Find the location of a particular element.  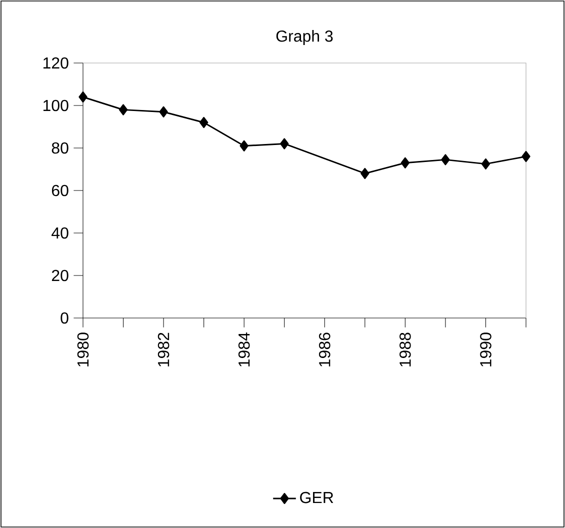

x-tick-label: 1984 is located at coordinates (244, 349).